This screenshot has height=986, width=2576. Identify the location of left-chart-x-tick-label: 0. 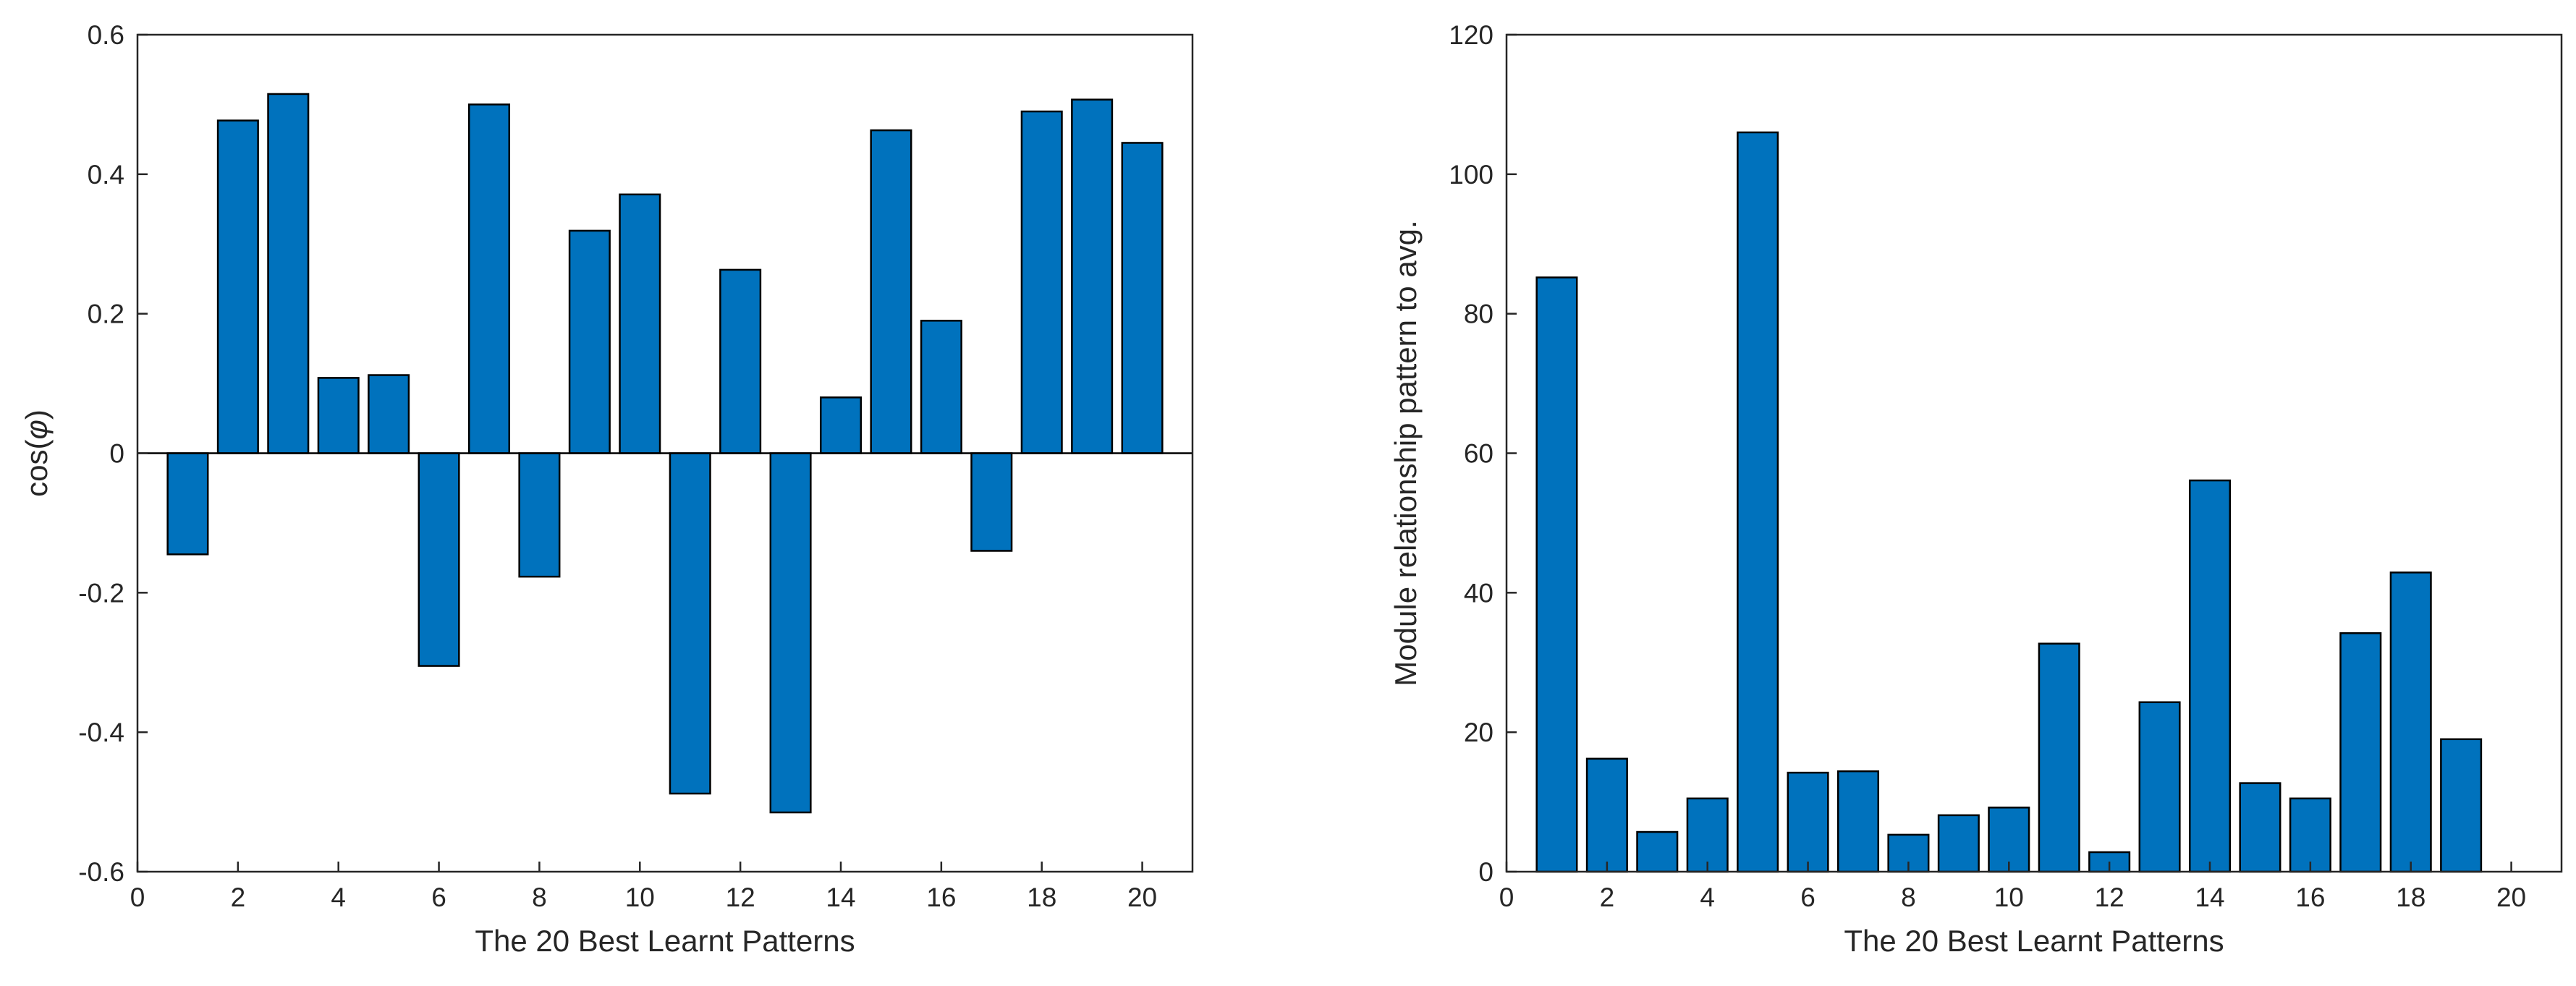
(137, 898).